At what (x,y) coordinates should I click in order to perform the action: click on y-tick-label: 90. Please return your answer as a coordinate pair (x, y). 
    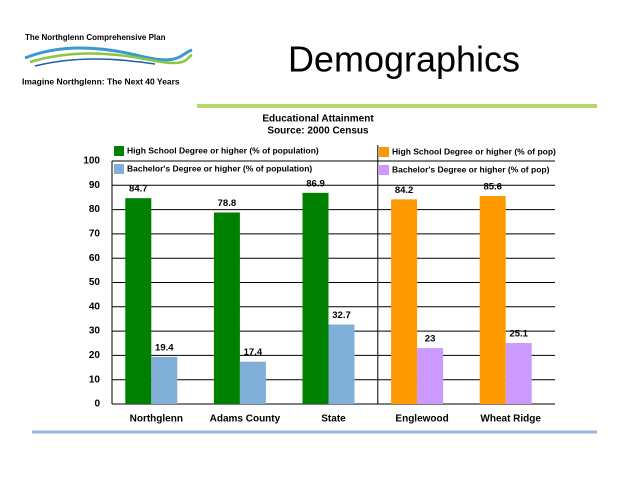
    Looking at the image, I should click on (95, 185).